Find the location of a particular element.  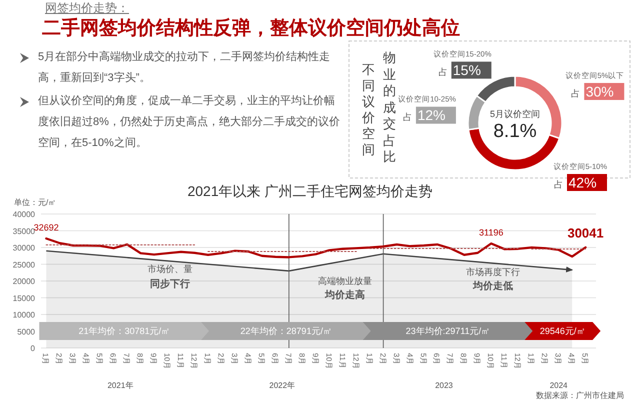

text: 8.1% is located at coordinates (515, 131).